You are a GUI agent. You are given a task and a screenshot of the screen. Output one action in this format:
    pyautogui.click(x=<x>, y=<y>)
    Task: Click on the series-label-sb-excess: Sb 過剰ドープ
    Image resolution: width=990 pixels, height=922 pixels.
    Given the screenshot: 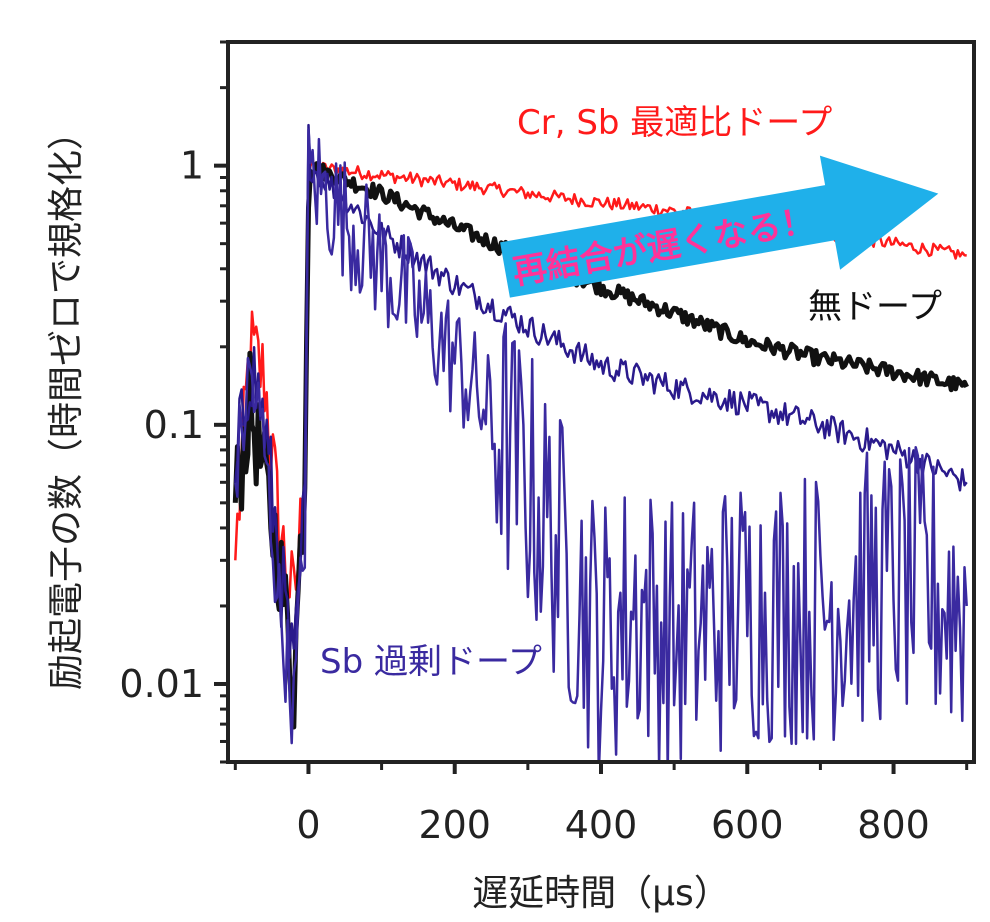 What is the action you would take?
    pyautogui.click(x=431, y=662)
    